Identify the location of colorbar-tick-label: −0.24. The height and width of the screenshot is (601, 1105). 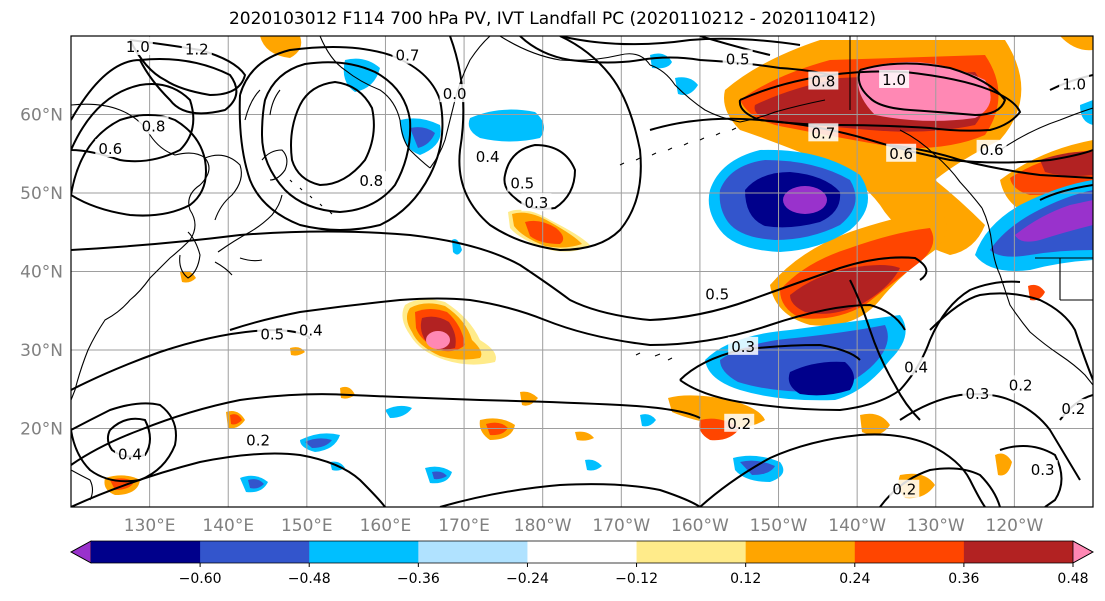
(527, 579).